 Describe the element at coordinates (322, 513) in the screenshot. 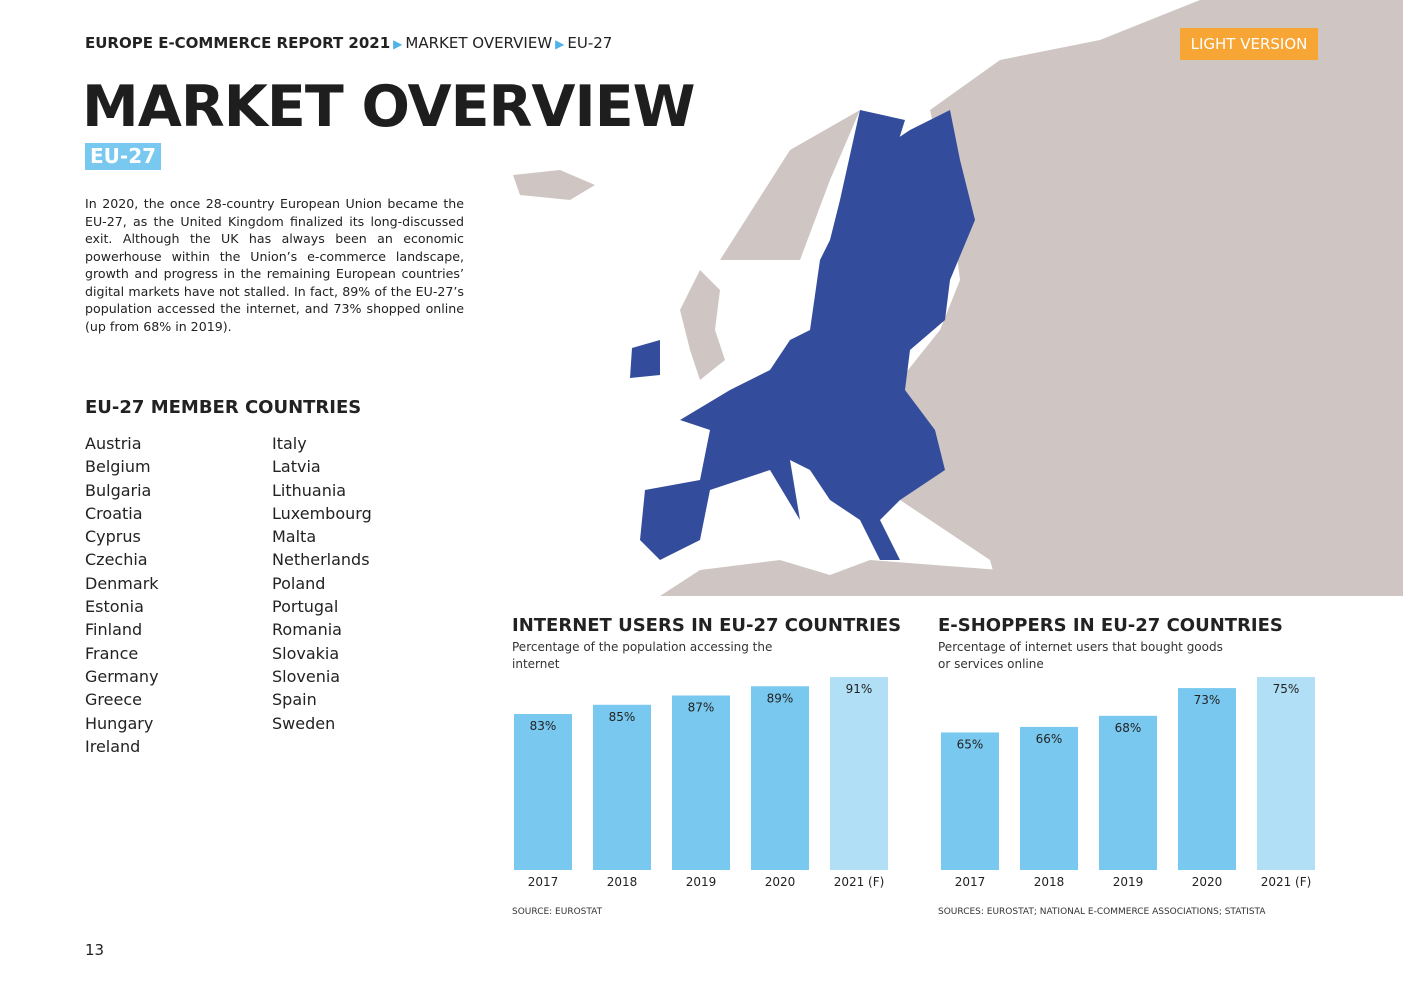

I see `country: Luxembourg` at that location.